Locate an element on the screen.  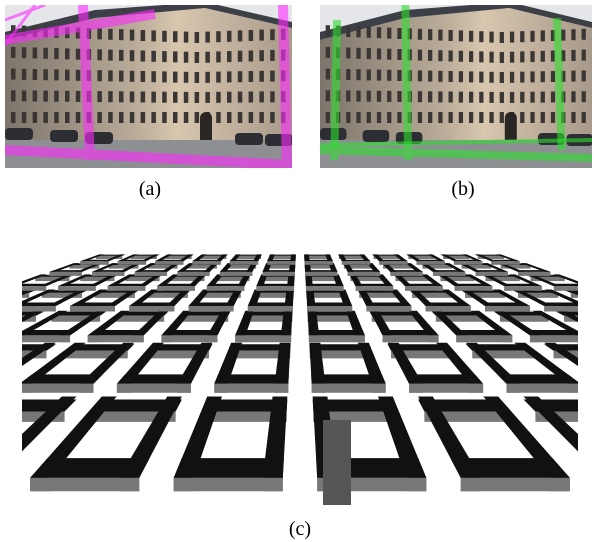
door is located at coordinates (206, 126).